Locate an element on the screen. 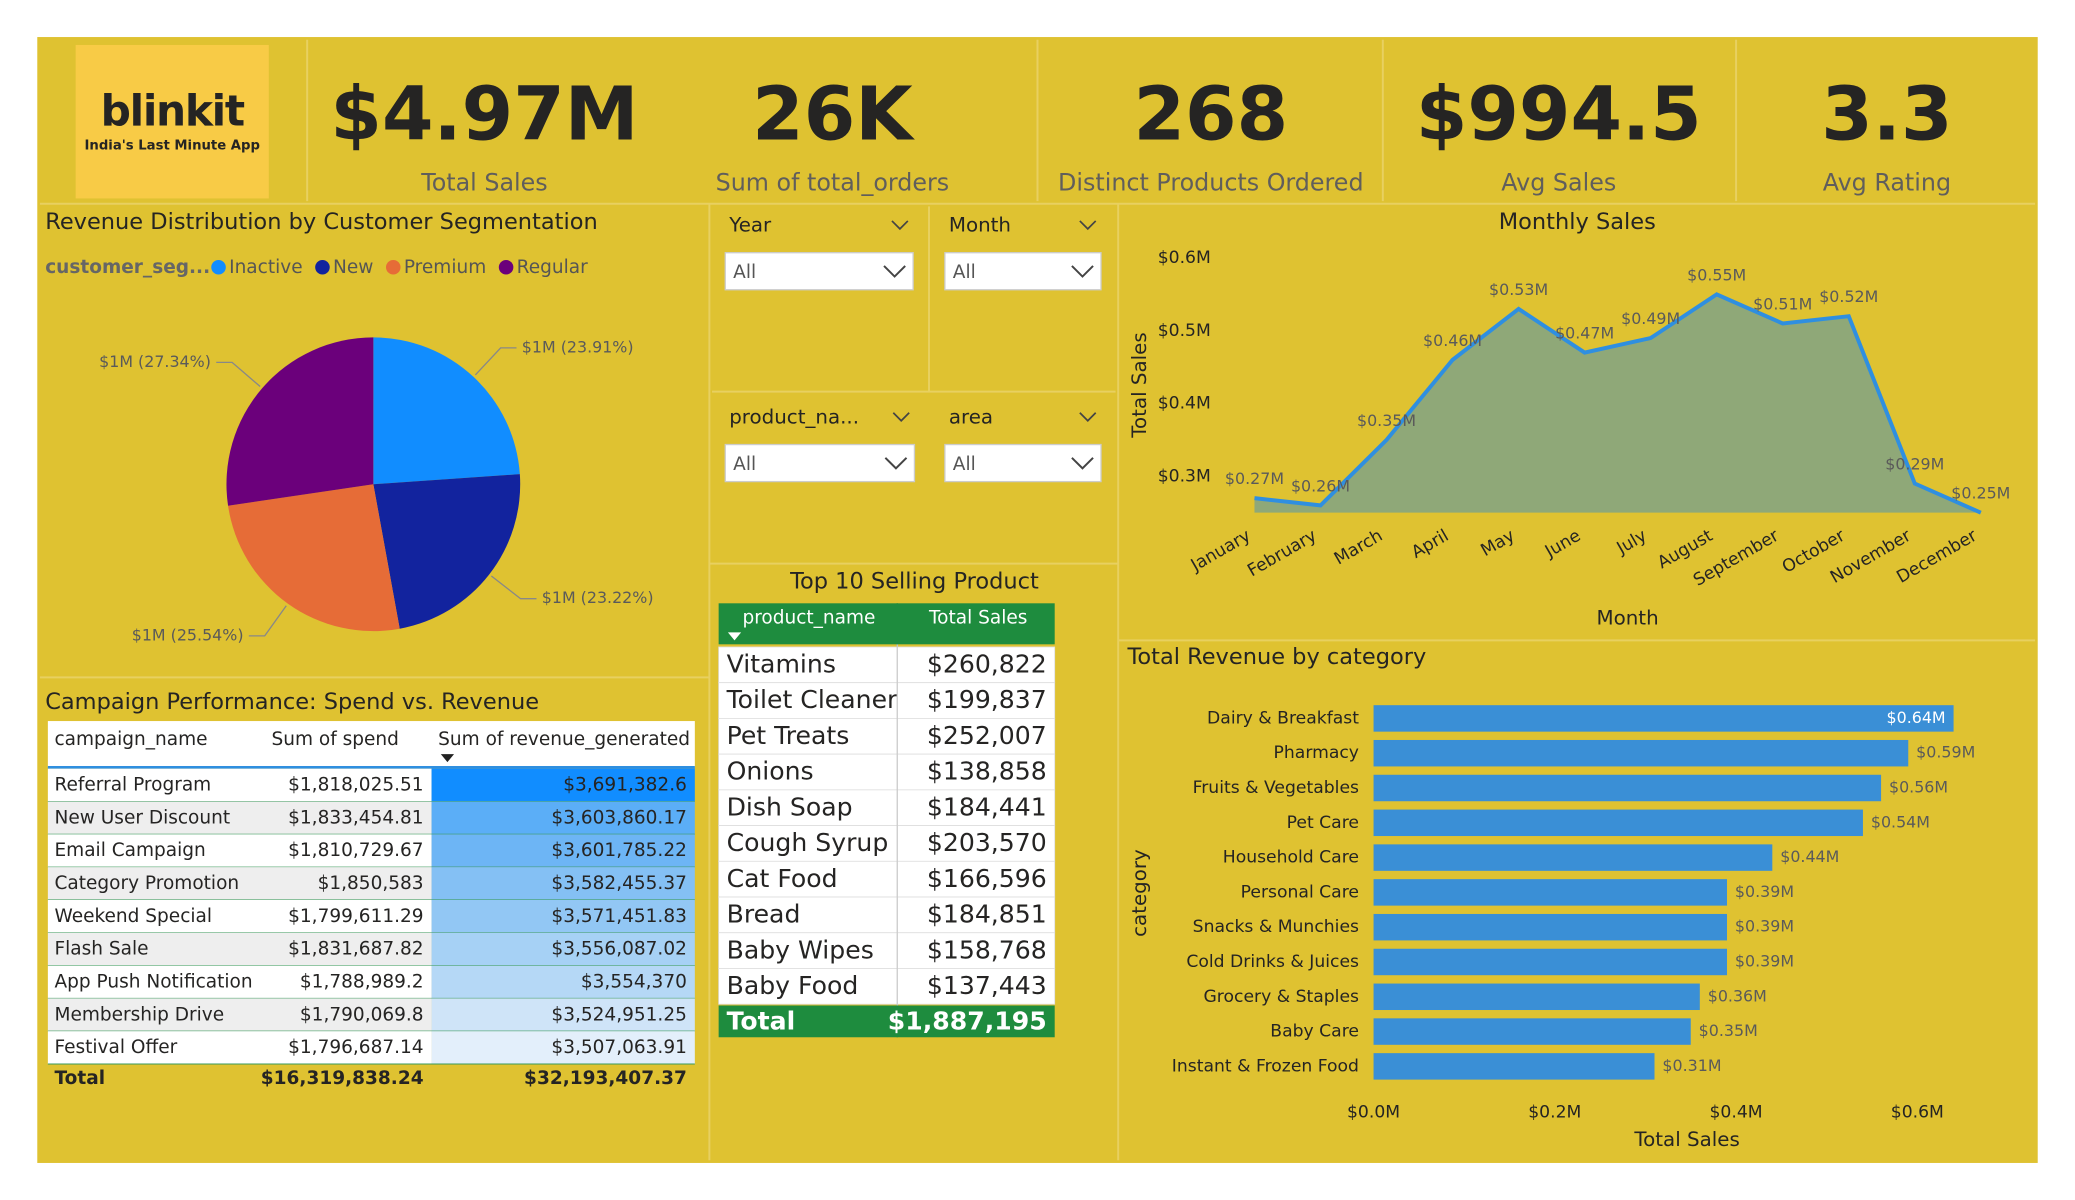  y-tick-label: Cold Drinks & Juices is located at coordinates (1272, 962).